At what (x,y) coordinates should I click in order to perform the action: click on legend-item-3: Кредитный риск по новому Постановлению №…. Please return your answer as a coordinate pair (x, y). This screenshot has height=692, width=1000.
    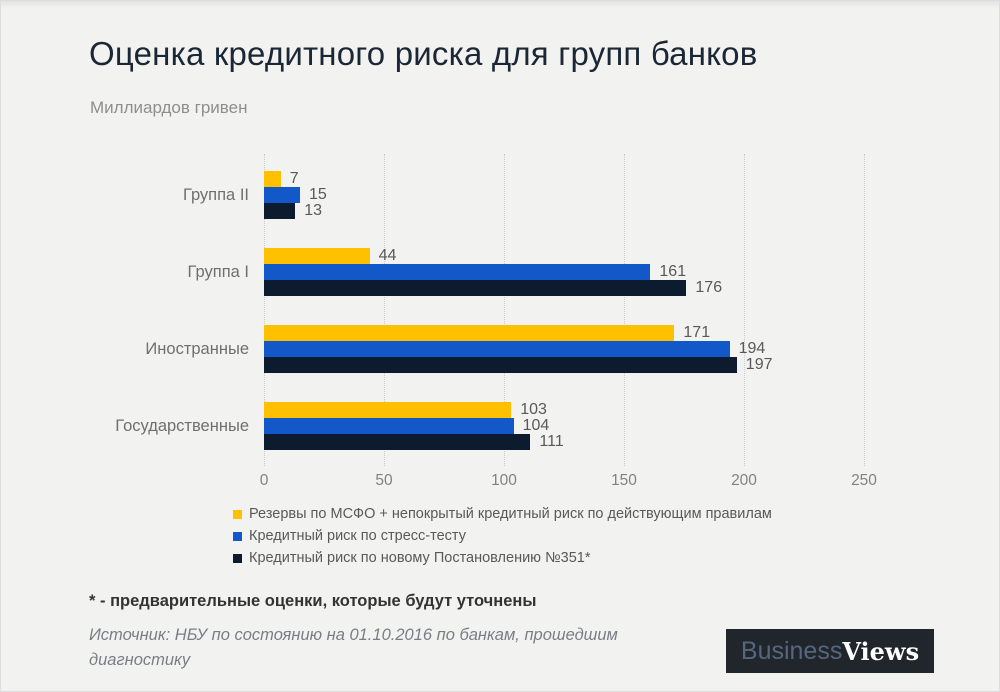
    Looking at the image, I should click on (502, 558).